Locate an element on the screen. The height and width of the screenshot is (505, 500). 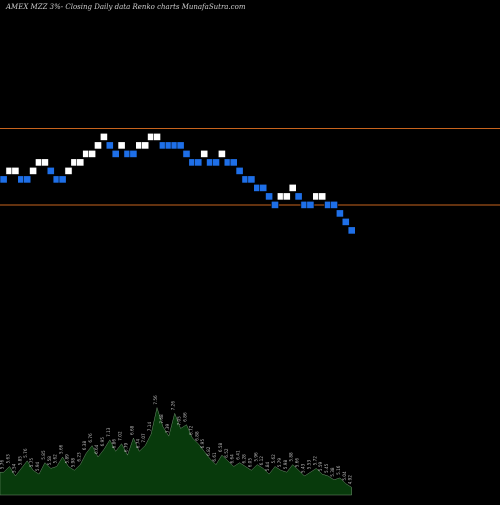
volume-label: 5.79 is located at coordinates (279, 463).